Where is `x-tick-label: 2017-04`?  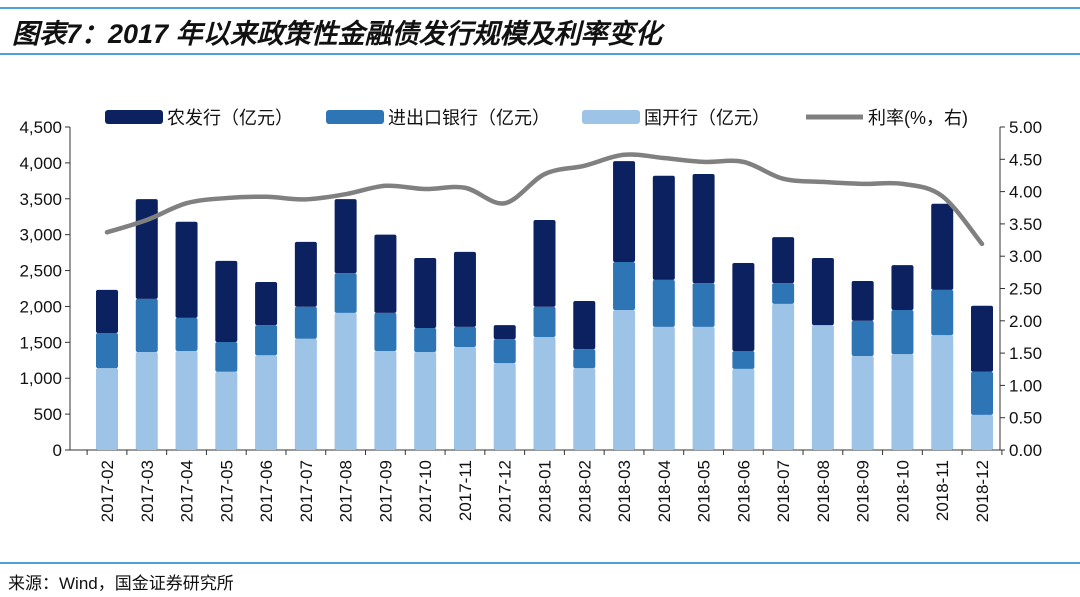 x-tick-label: 2017-04 is located at coordinates (187, 491).